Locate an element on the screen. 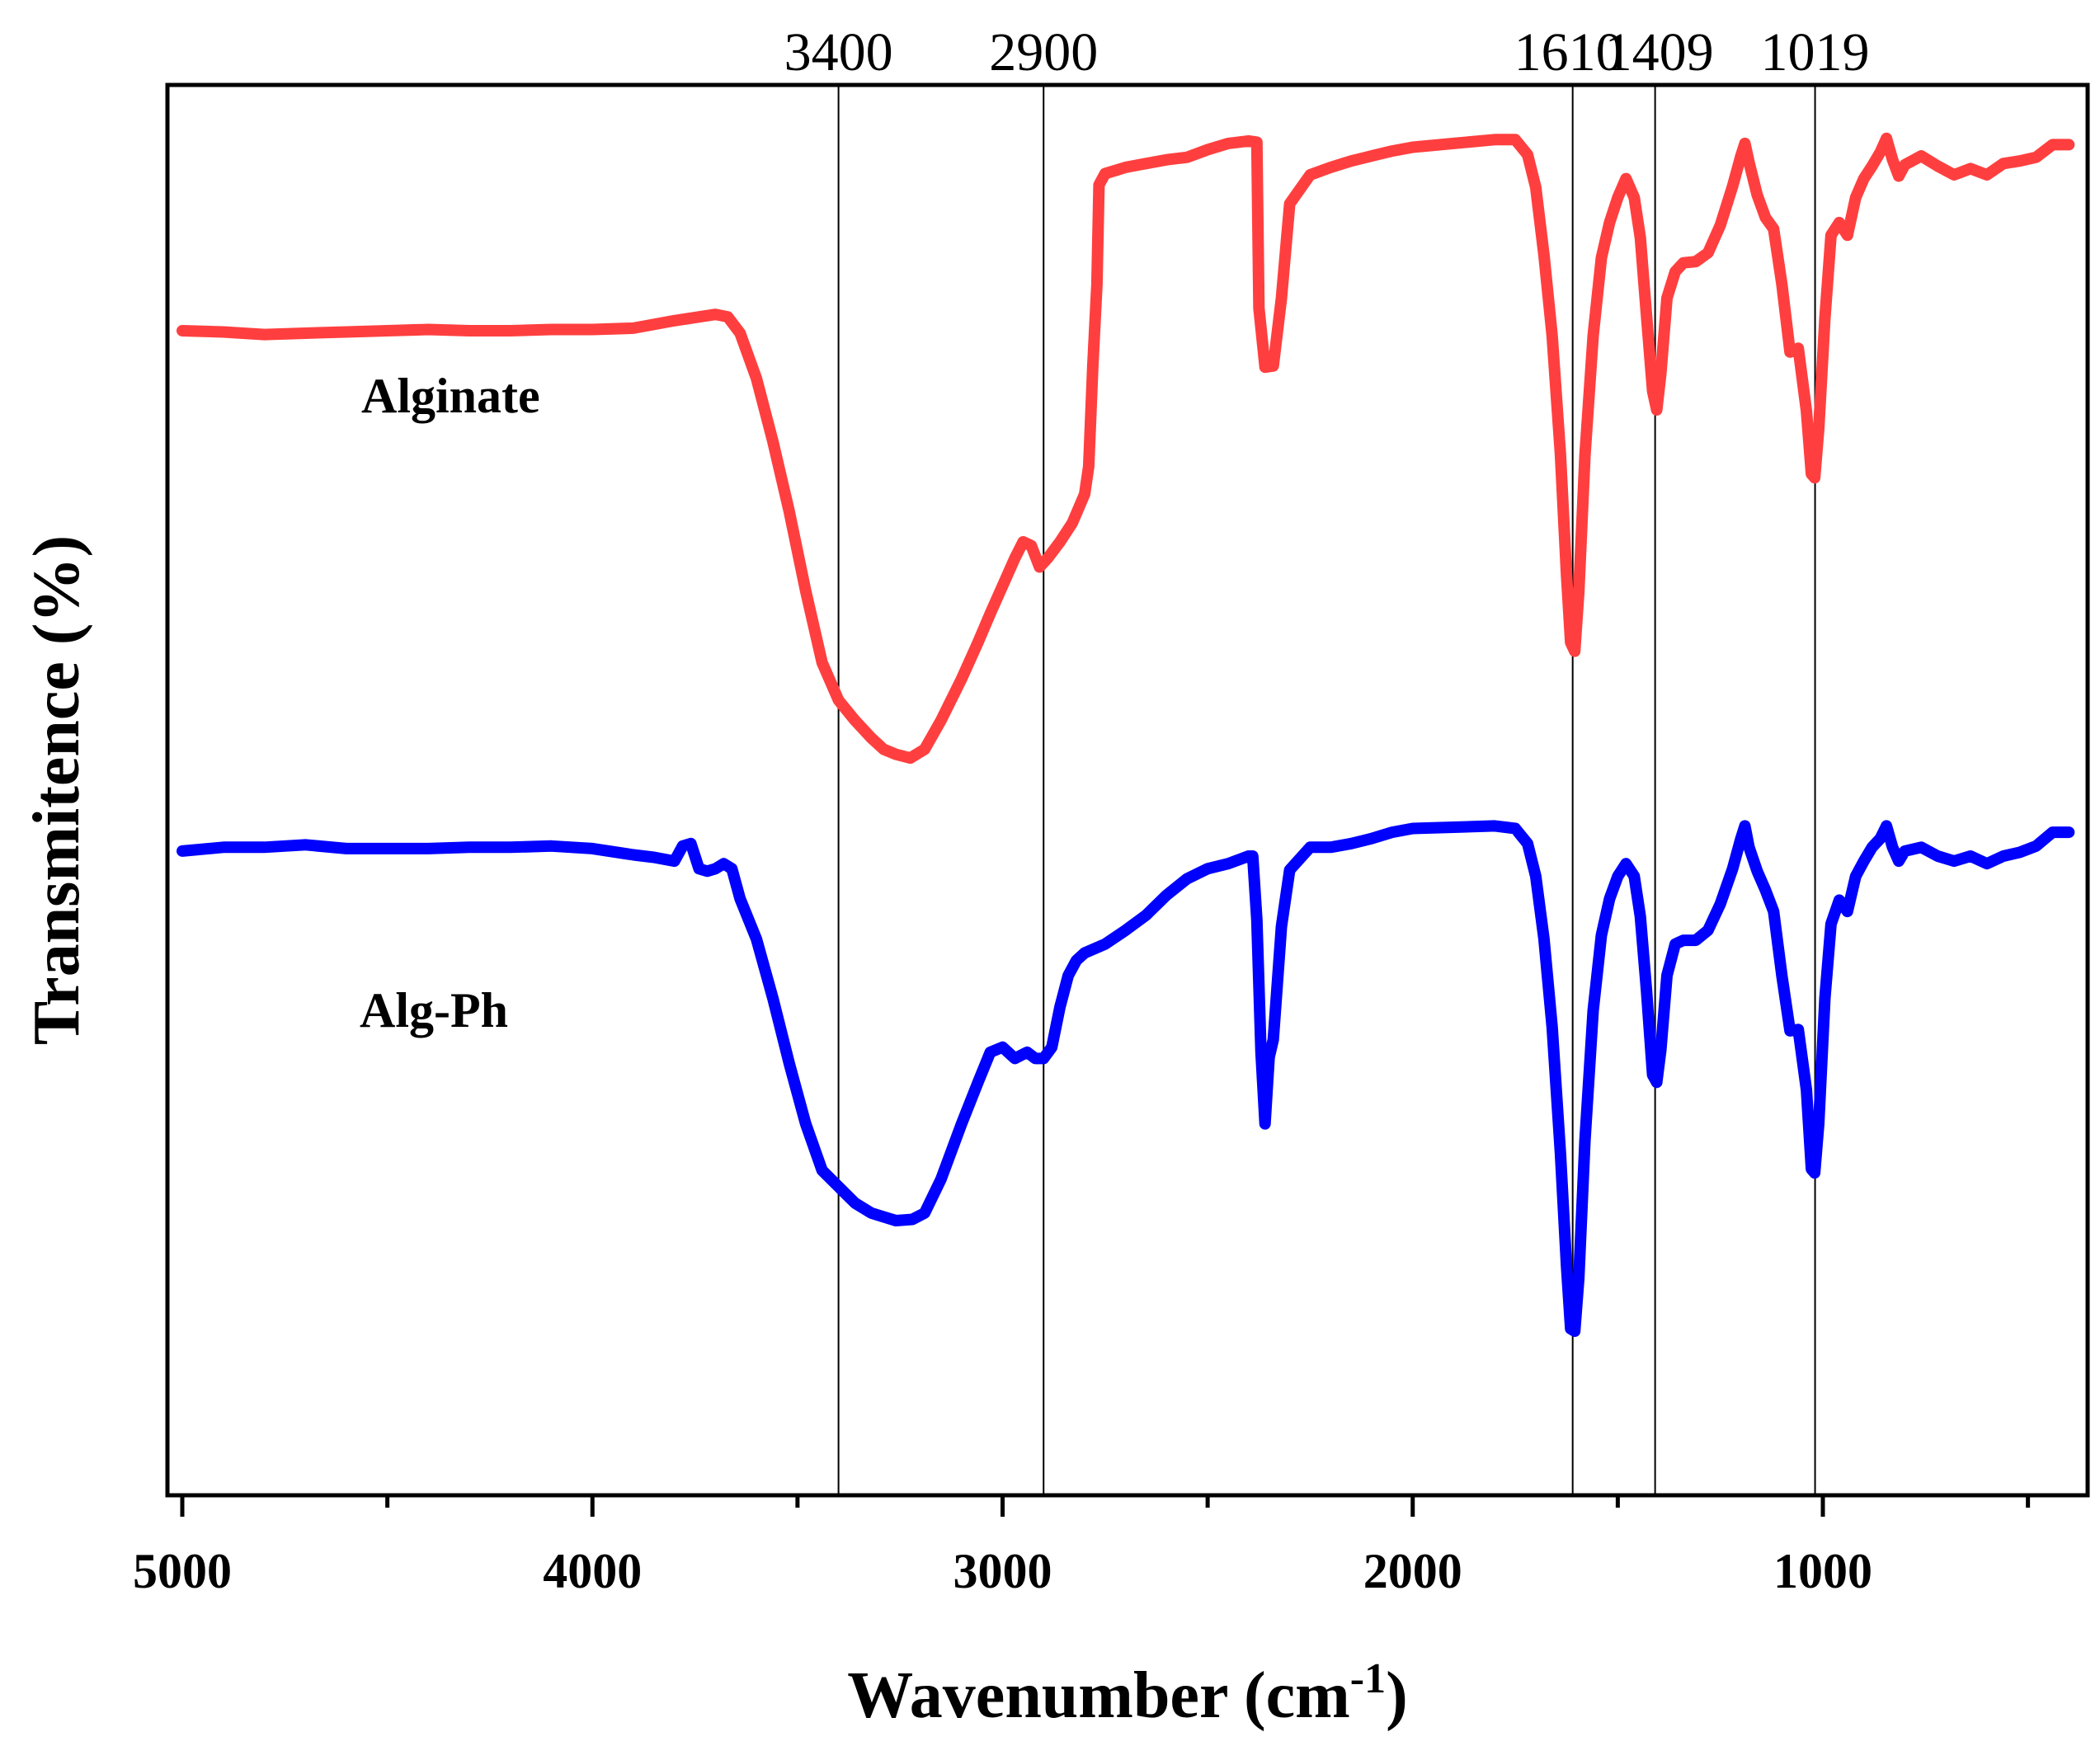 This screenshot has width=2100, height=1746. x-axis-title-superscript: -1 is located at coordinates (1368, 1678).